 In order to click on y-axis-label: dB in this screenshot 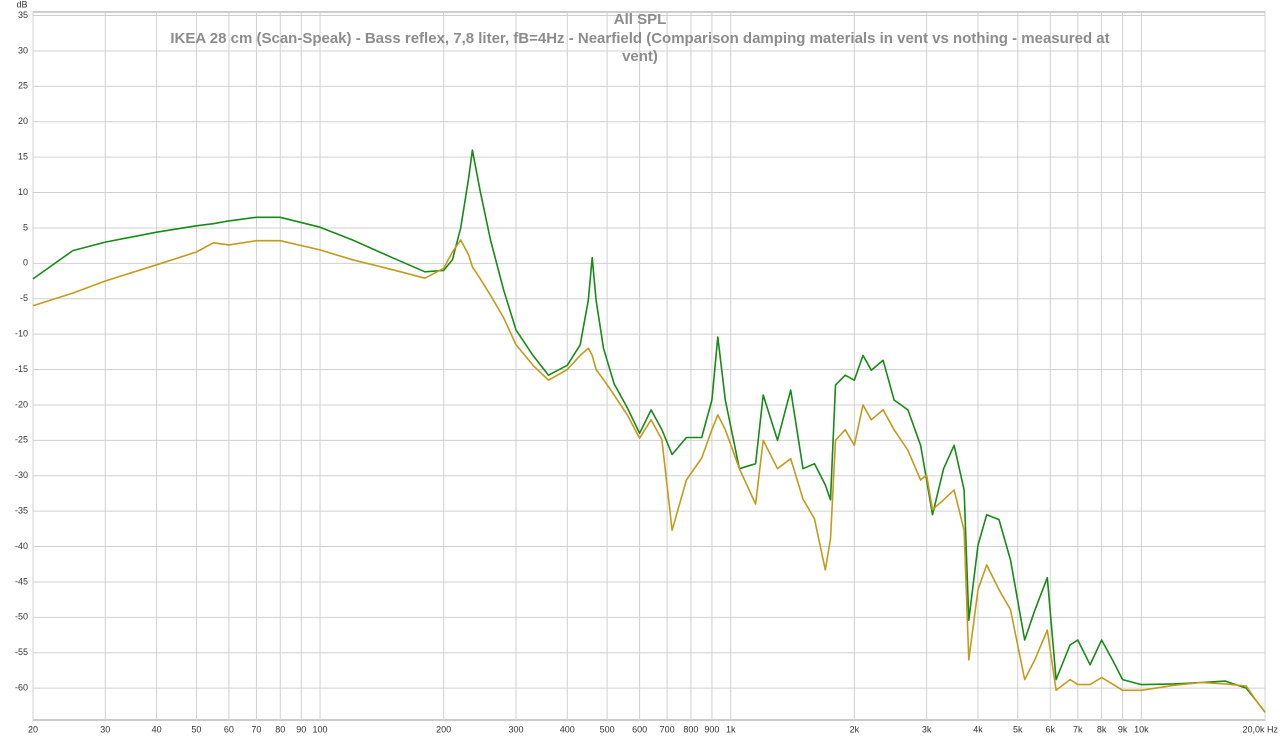, I will do `click(21, 4)`.